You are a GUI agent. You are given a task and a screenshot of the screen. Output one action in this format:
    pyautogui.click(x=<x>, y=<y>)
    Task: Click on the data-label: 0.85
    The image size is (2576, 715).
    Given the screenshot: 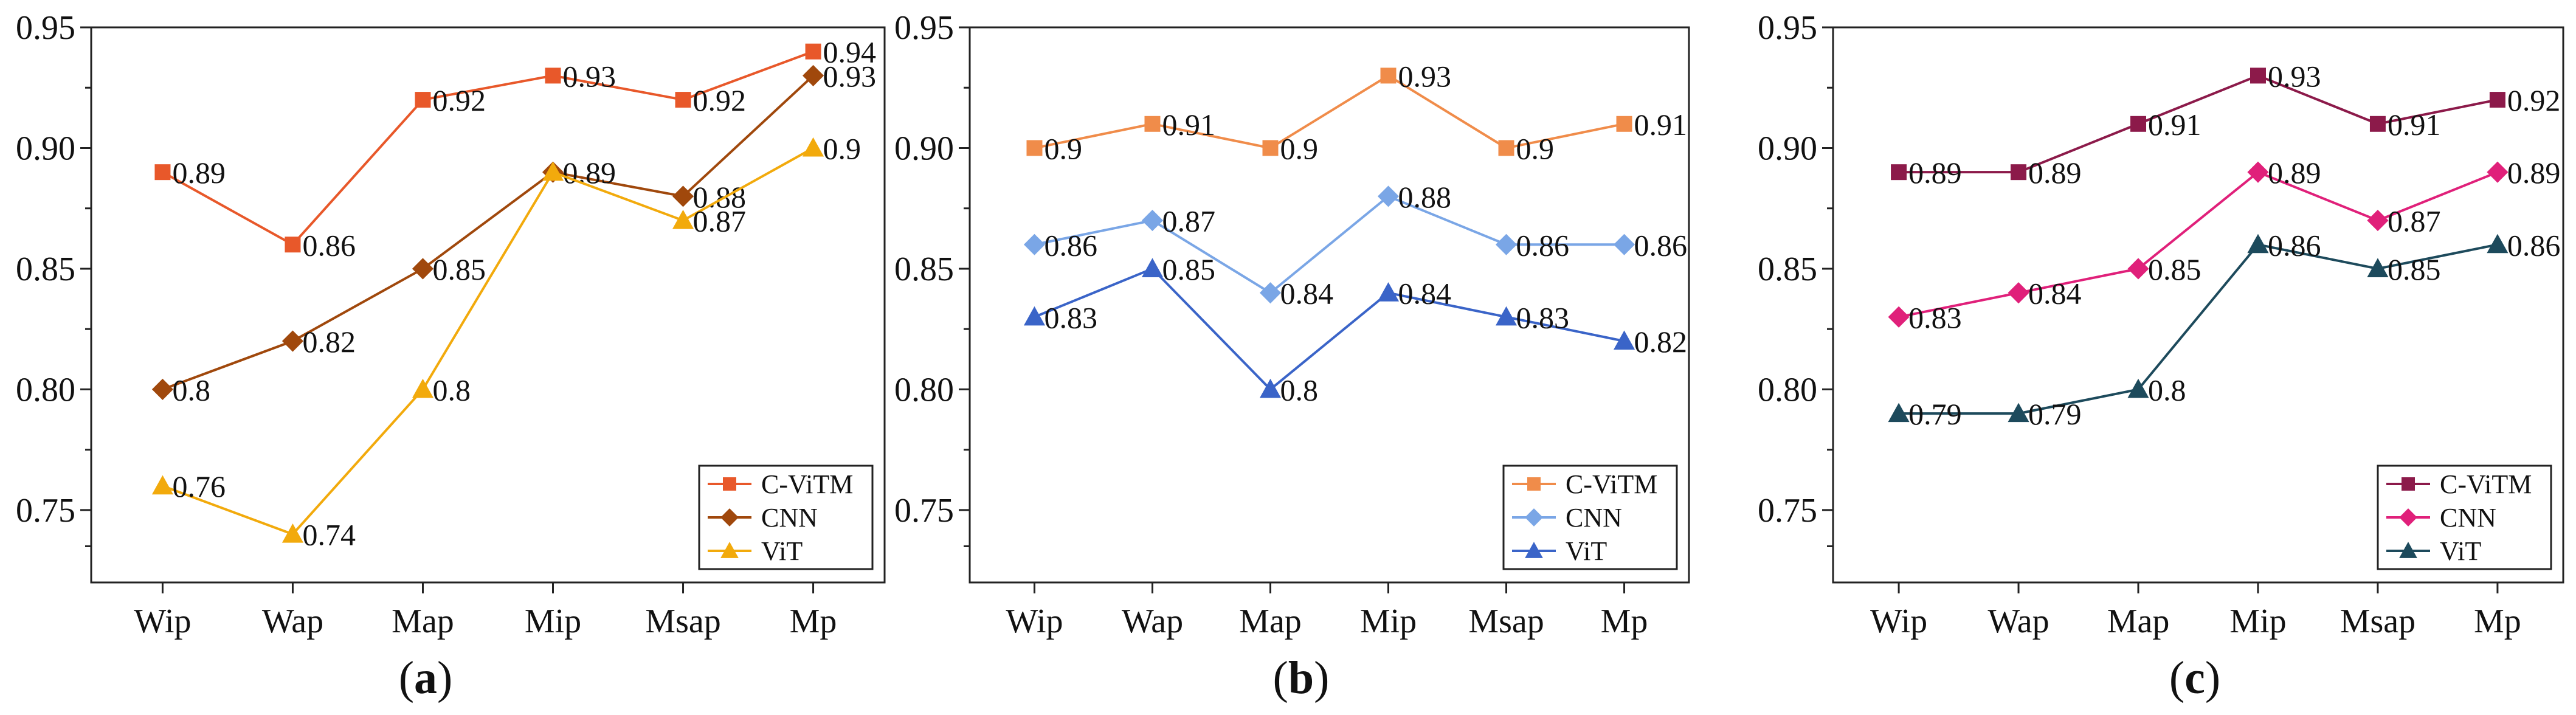 What is the action you would take?
    pyautogui.click(x=459, y=269)
    